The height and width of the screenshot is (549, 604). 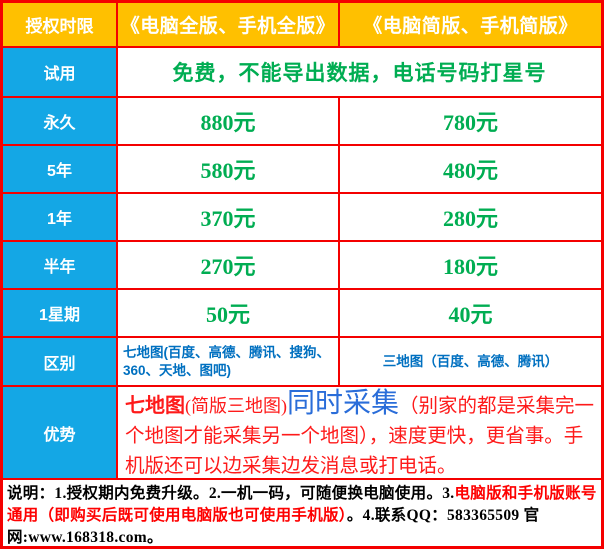 I want to click on price-row-label: 5年, so click(x=59, y=171).